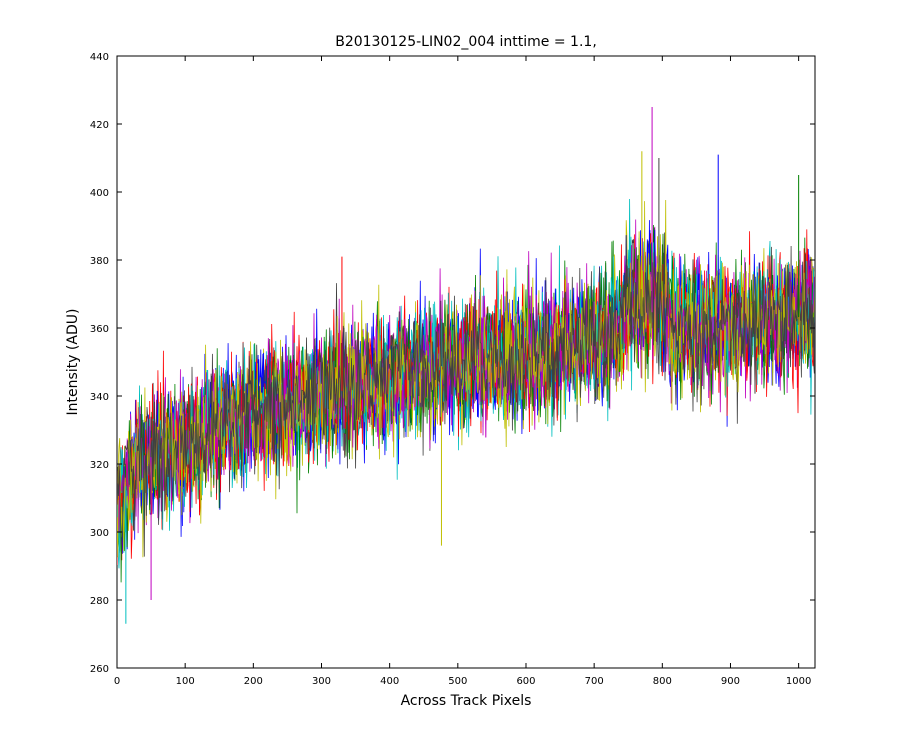 The width and height of the screenshot is (900, 750). What do you see at coordinates (99, 193) in the screenshot?
I see `y-tick-label: 400` at bounding box center [99, 193].